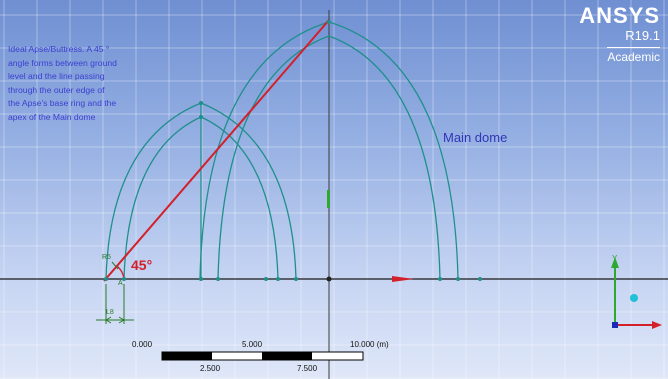  I want to click on dimension-label: L8, so click(110, 312).